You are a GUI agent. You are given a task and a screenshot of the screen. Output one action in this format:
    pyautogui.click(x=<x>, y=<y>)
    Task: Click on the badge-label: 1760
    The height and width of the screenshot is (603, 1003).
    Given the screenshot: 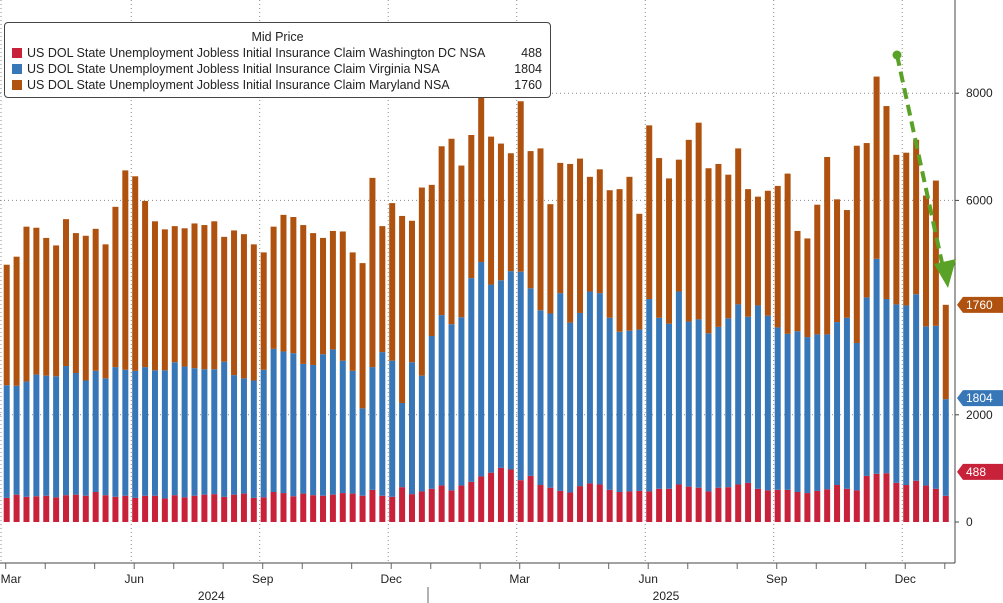 What is the action you would take?
    pyautogui.click(x=979, y=305)
    